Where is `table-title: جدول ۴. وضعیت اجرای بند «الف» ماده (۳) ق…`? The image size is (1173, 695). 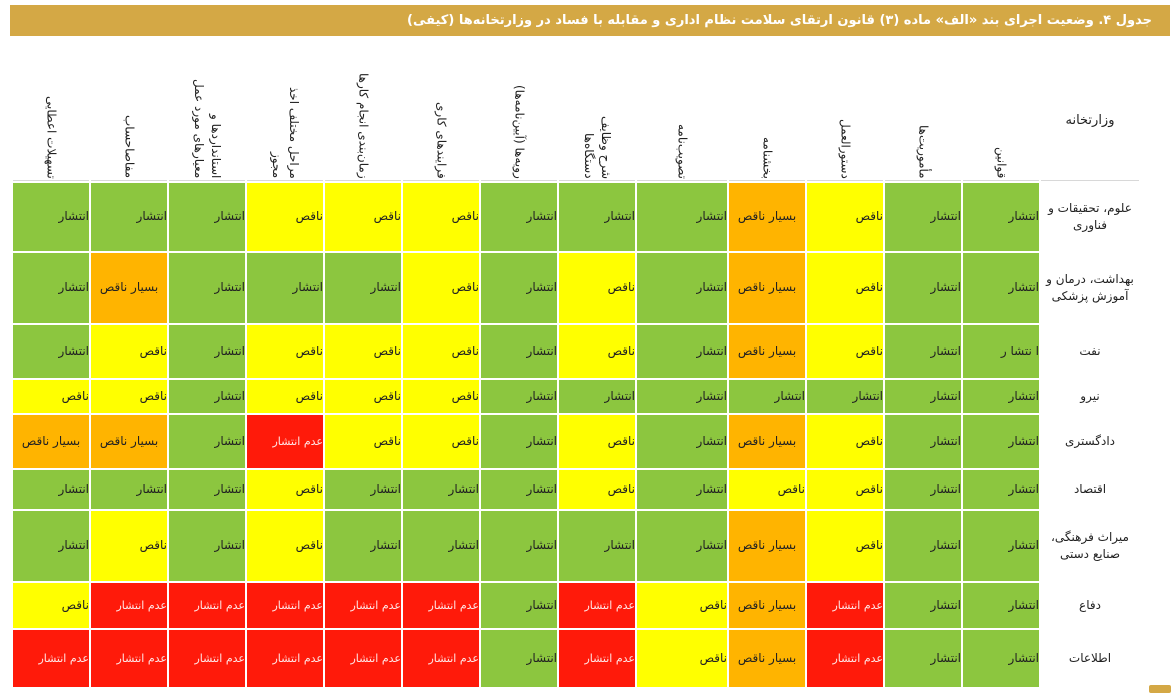
table-title: جدول ۴. وضعیت اجرای بند «الف» ماده (۳) ق… is located at coordinates (779, 20).